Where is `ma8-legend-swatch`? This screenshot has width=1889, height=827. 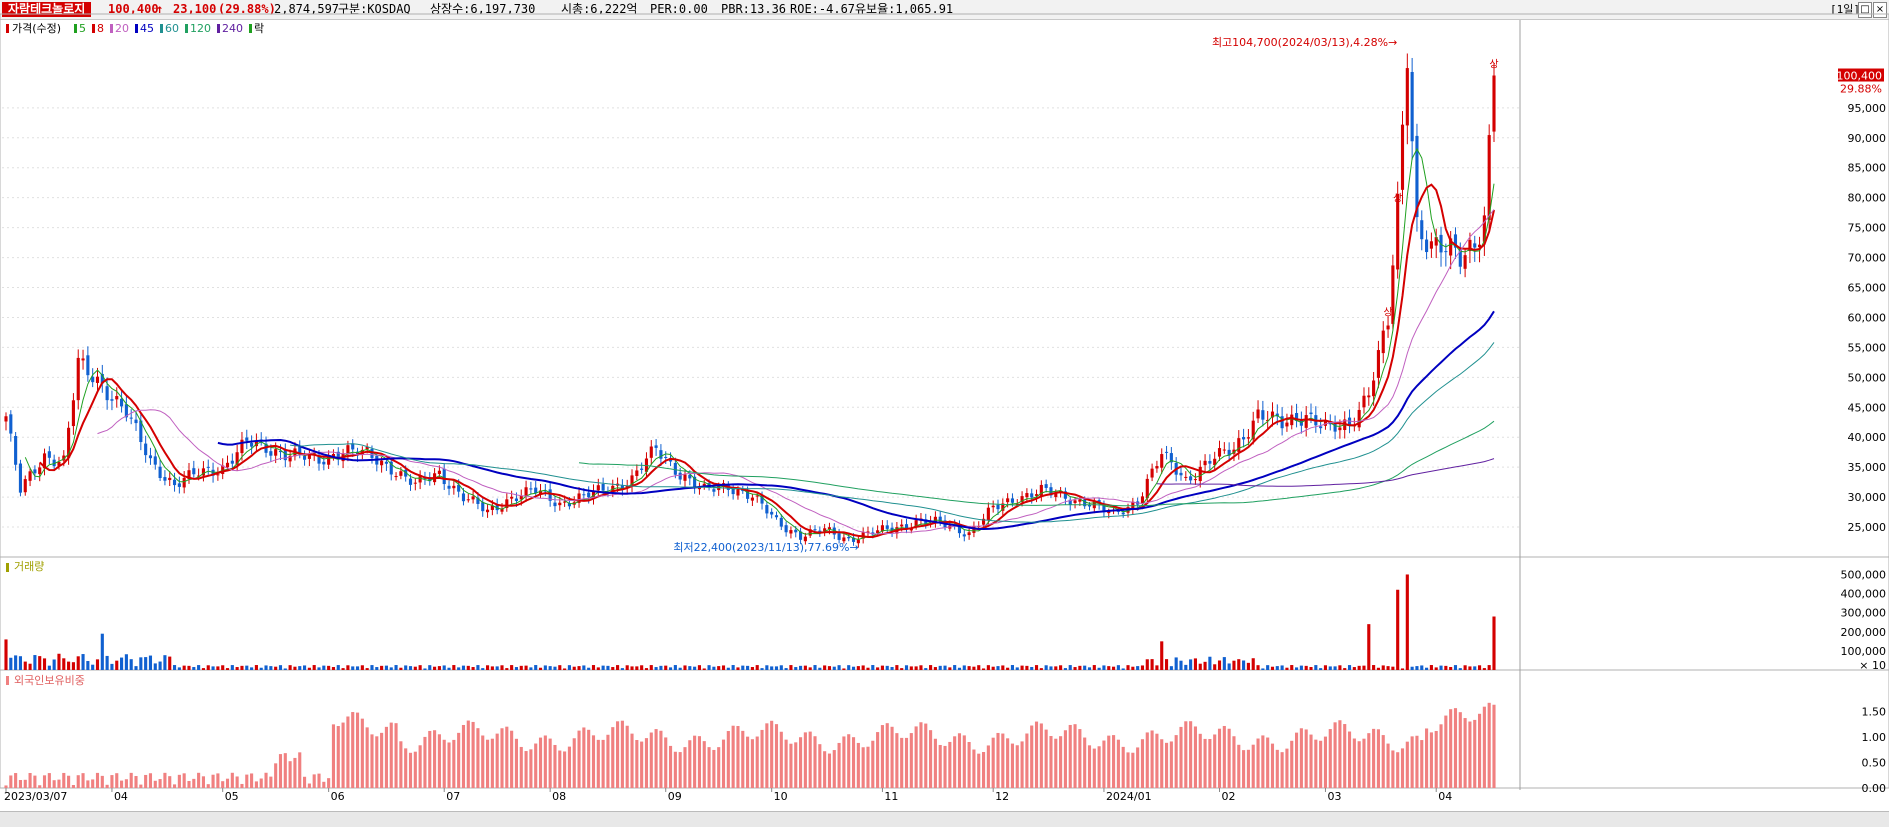
ma8-legend-swatch is located at coordinates (93, 28).